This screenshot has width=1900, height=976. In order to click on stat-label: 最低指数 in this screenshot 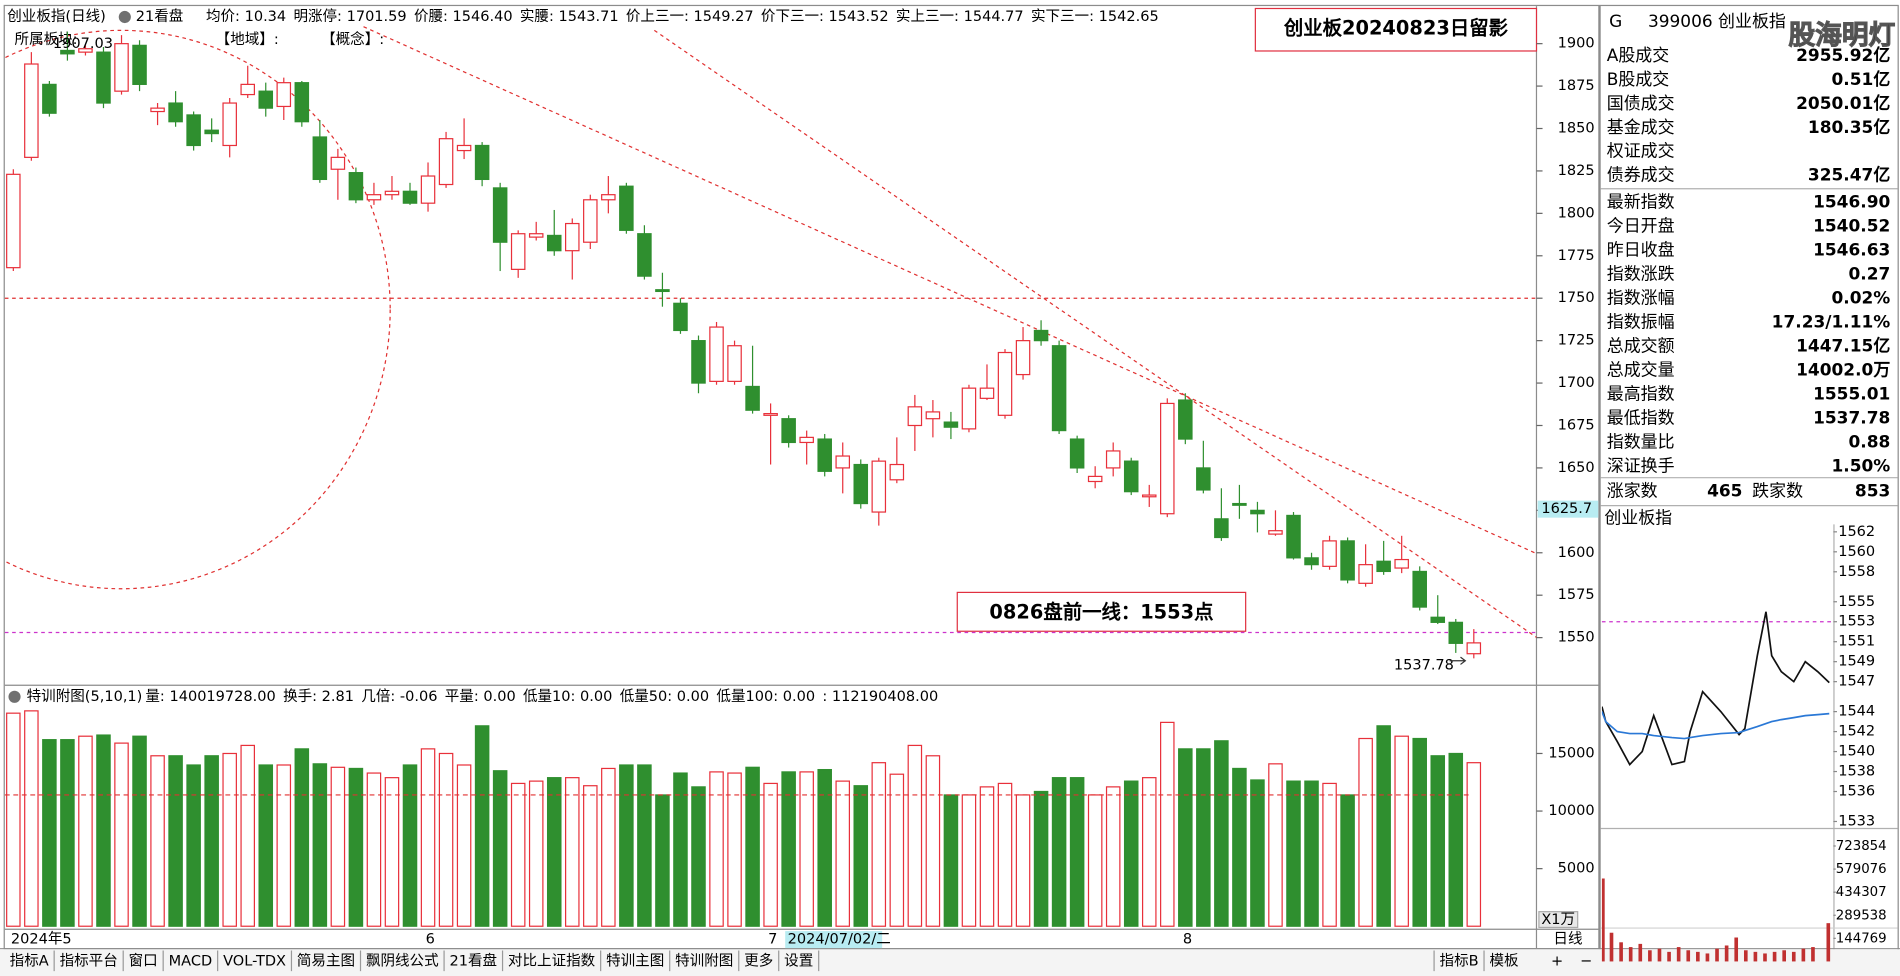, I will do `click(1641, 418)`.